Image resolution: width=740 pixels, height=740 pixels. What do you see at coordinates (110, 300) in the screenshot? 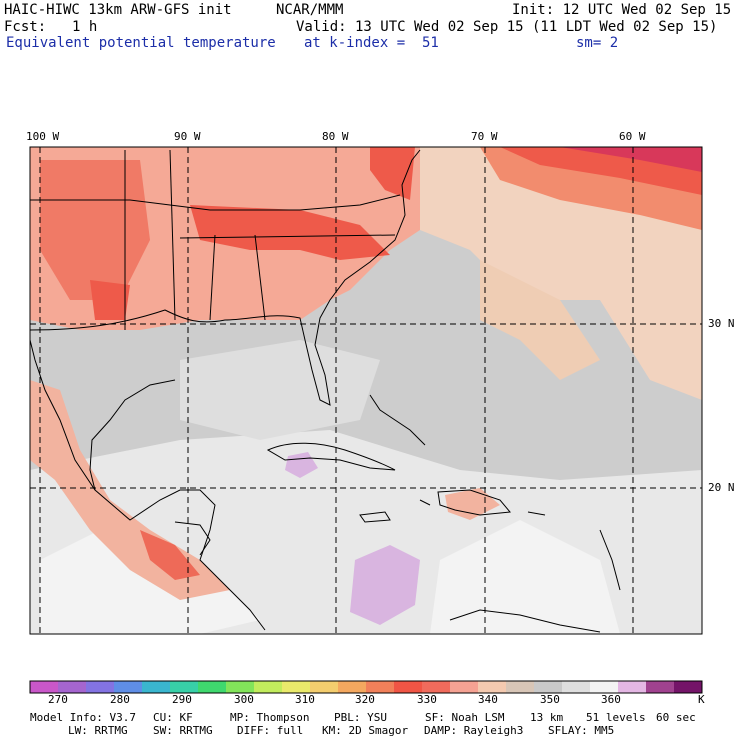
I see `field-texas-warm` at bounding box center [110, 300].